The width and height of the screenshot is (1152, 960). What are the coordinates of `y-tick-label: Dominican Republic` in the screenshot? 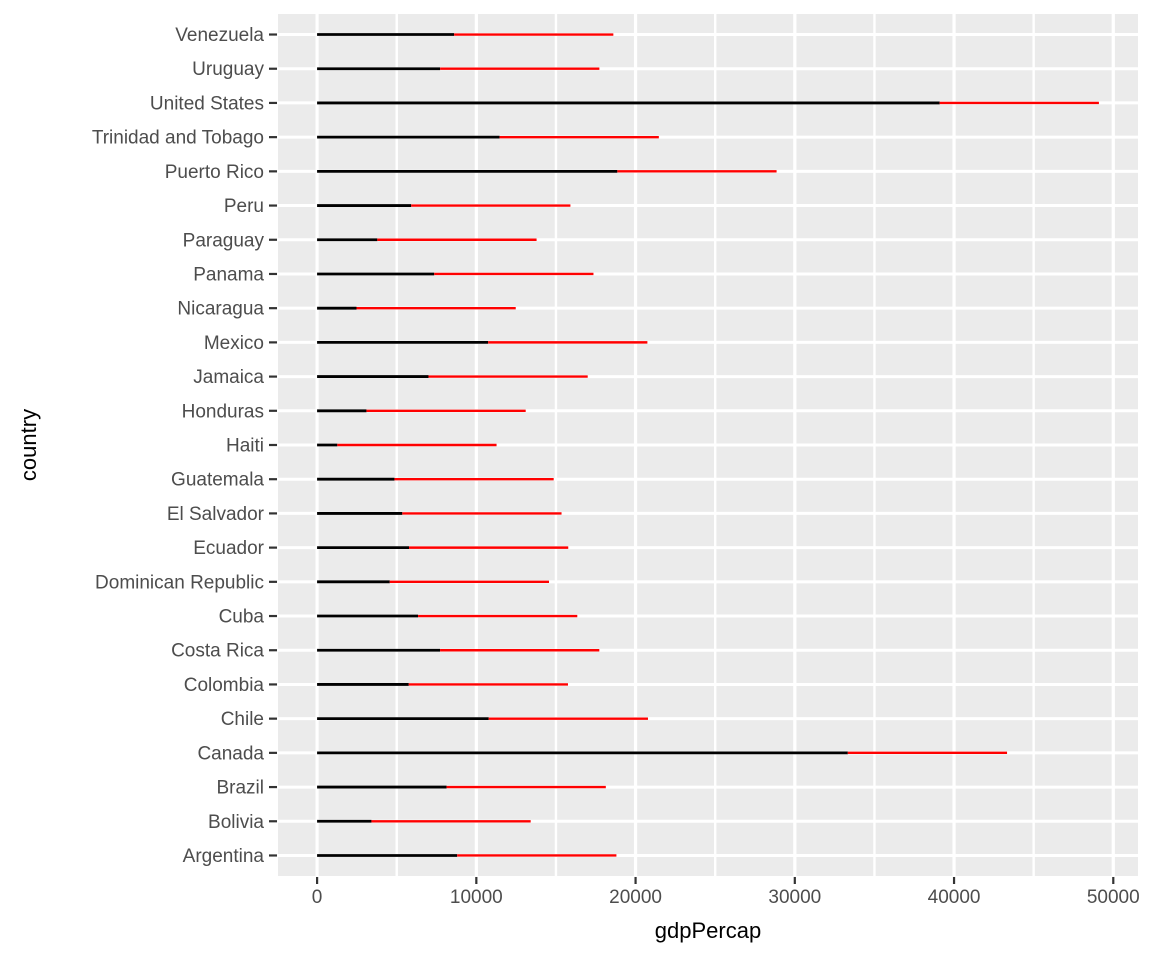 It's located at (179, 582).